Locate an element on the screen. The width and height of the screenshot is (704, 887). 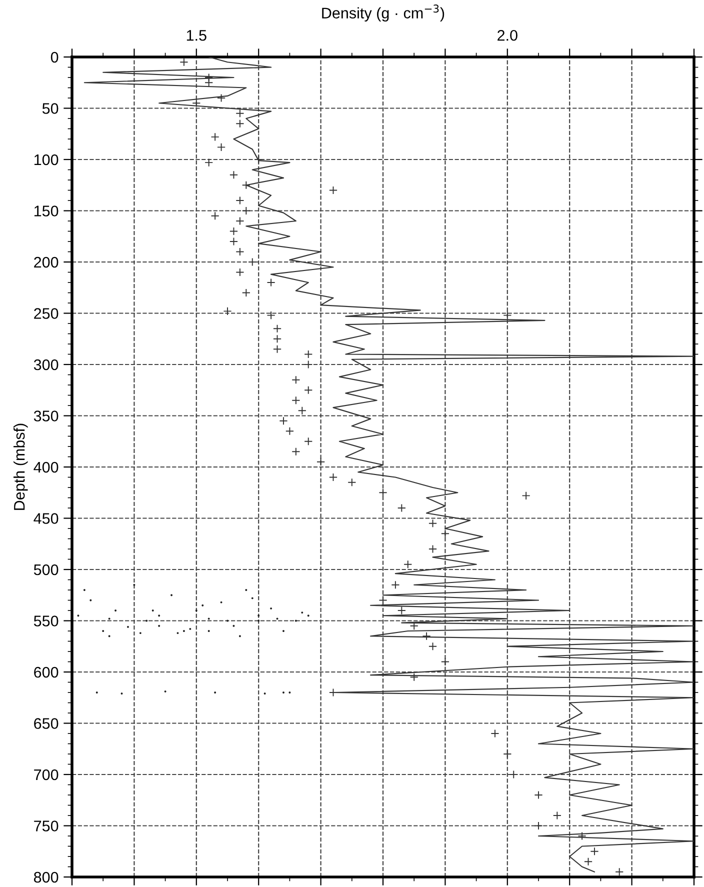
y-tick-label: 50 is located at coordinates (50, 108).